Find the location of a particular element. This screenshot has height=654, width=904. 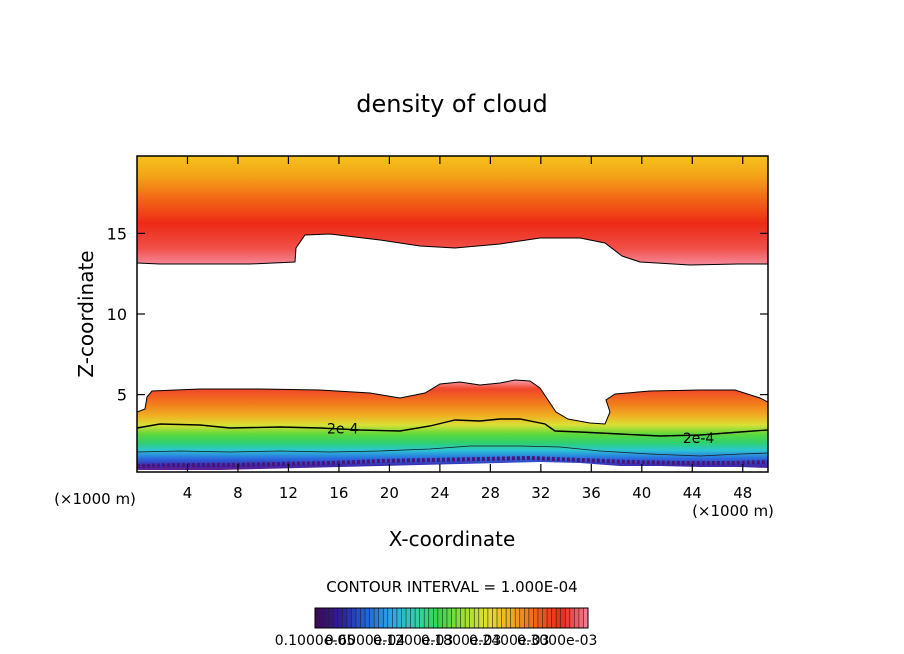

x-tick-label: 44 is located at coordinates (692, 493).